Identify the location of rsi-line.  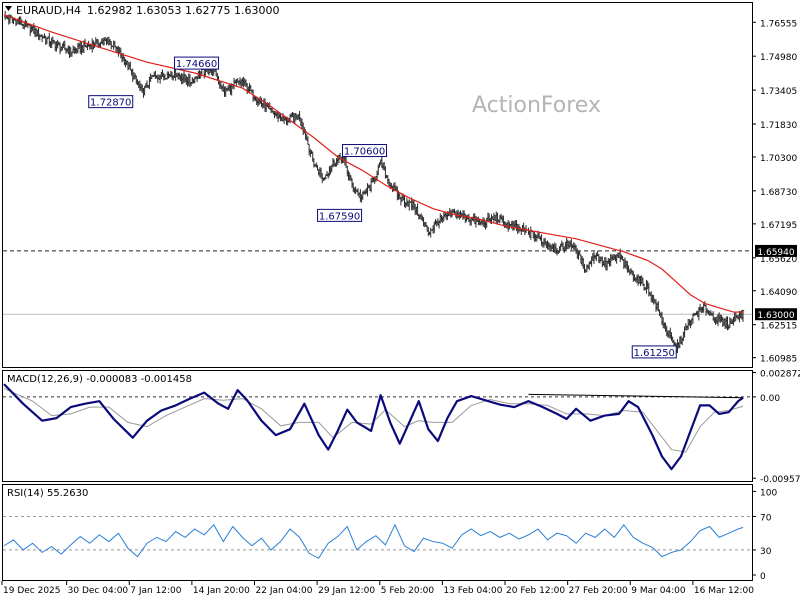
(373, 541).